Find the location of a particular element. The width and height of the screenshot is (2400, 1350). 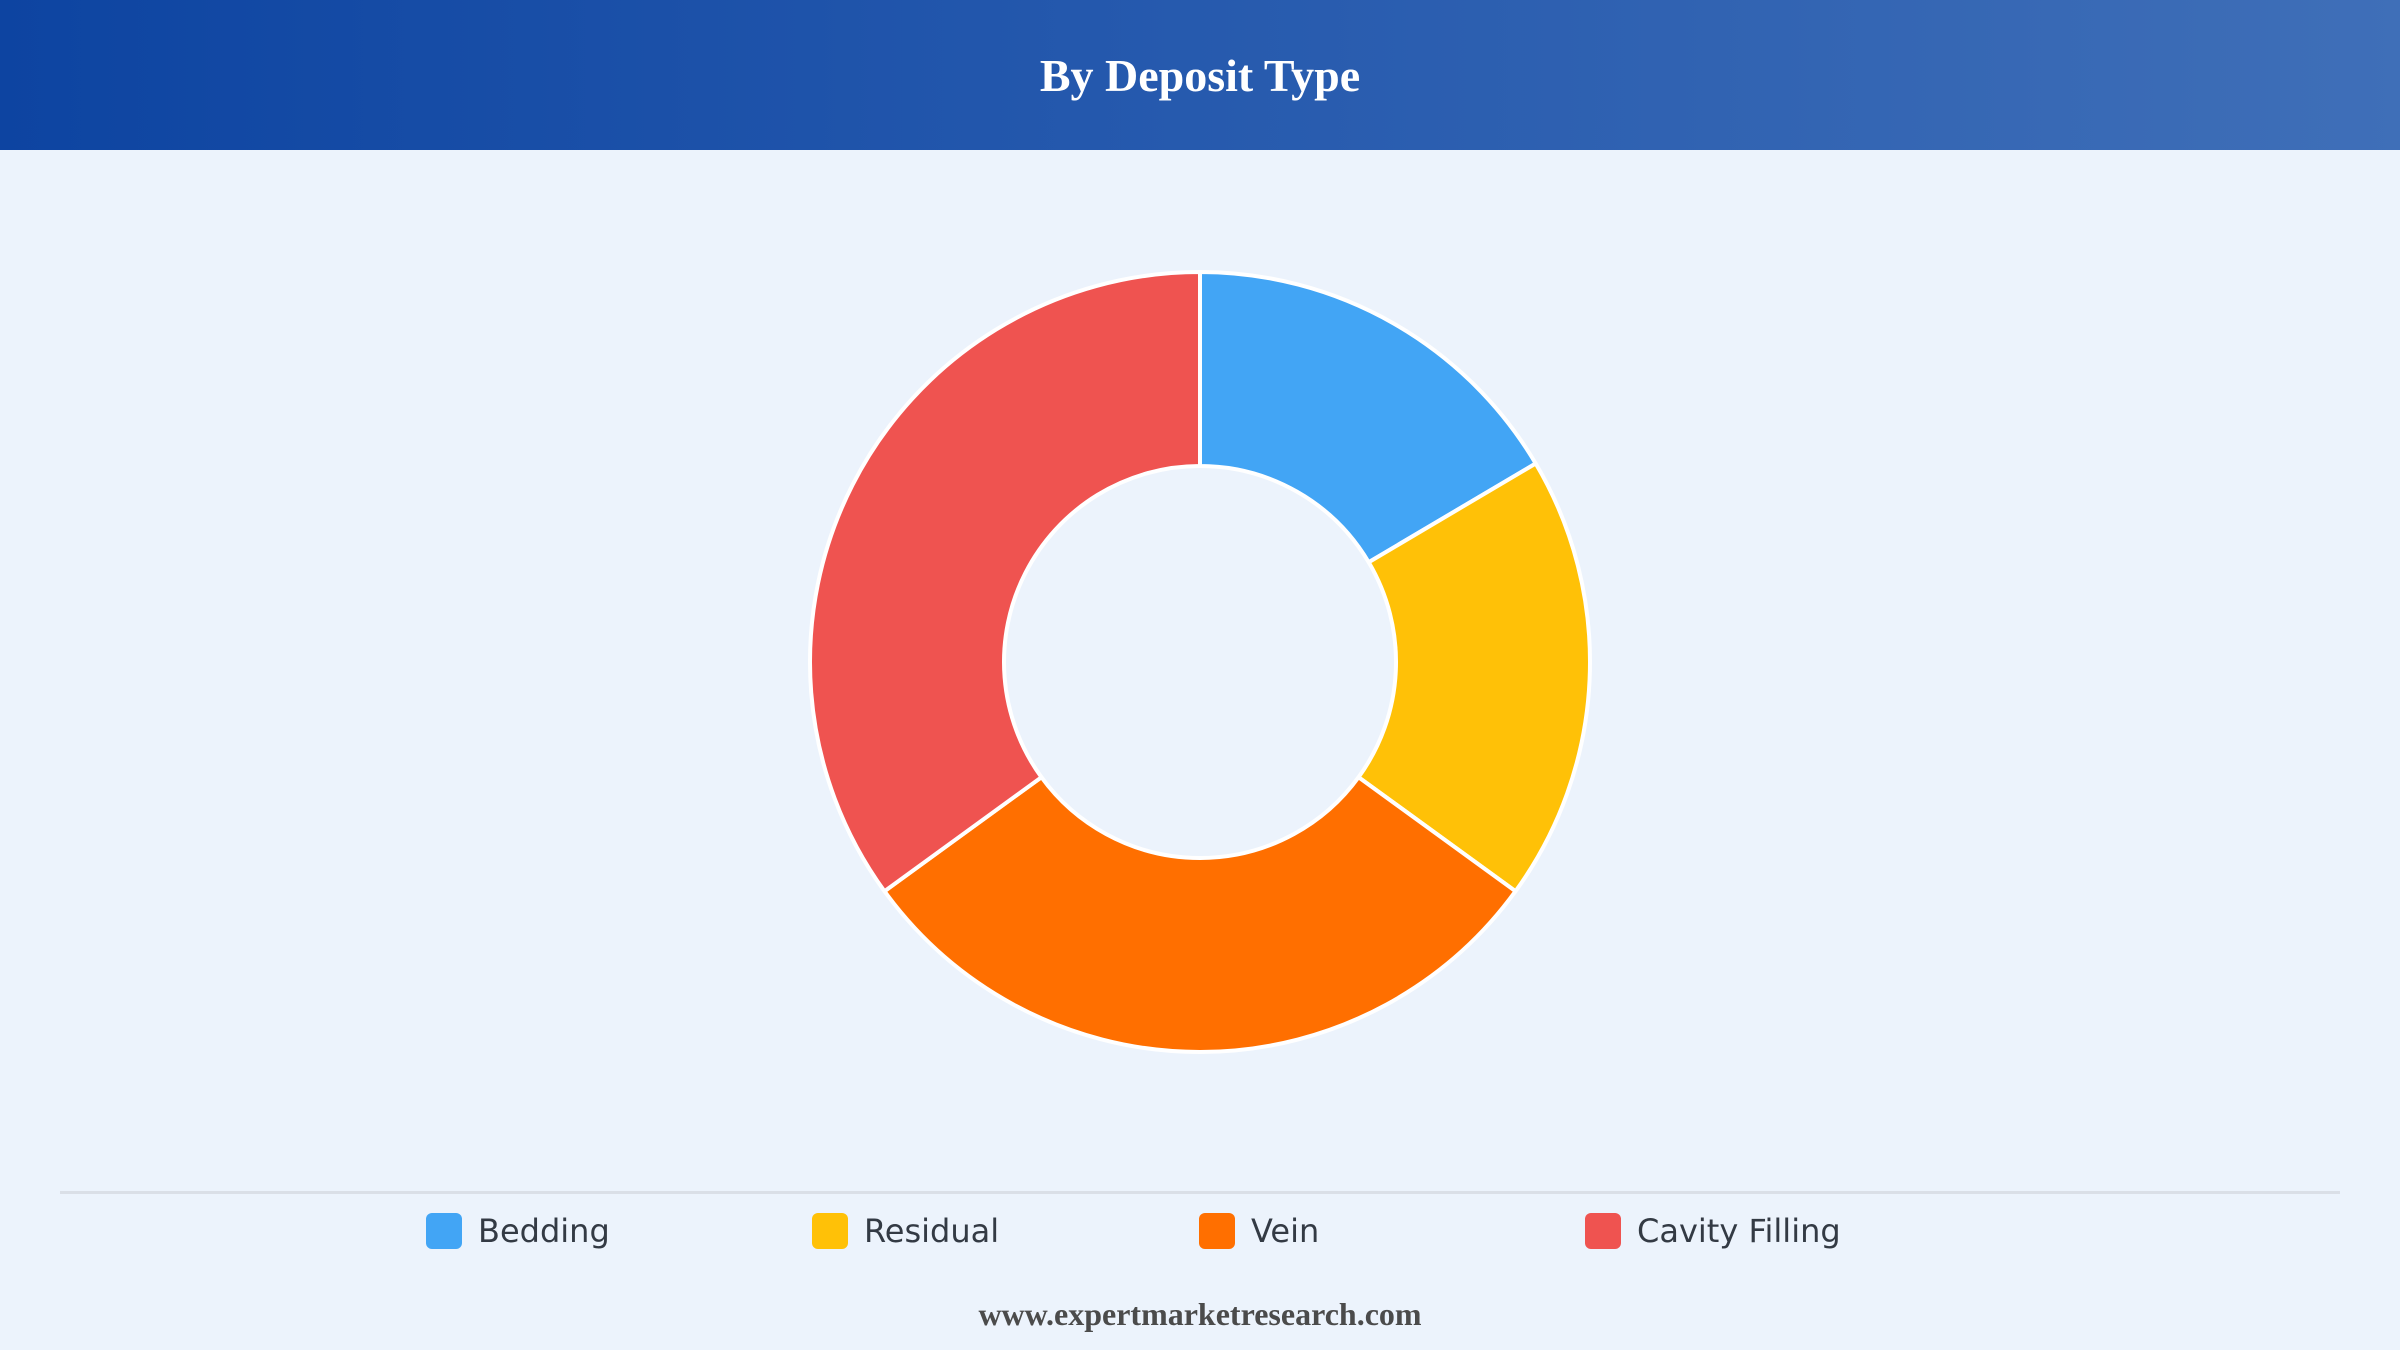

legend-item-vein: Vein is located at coordinates (1259, 1231).